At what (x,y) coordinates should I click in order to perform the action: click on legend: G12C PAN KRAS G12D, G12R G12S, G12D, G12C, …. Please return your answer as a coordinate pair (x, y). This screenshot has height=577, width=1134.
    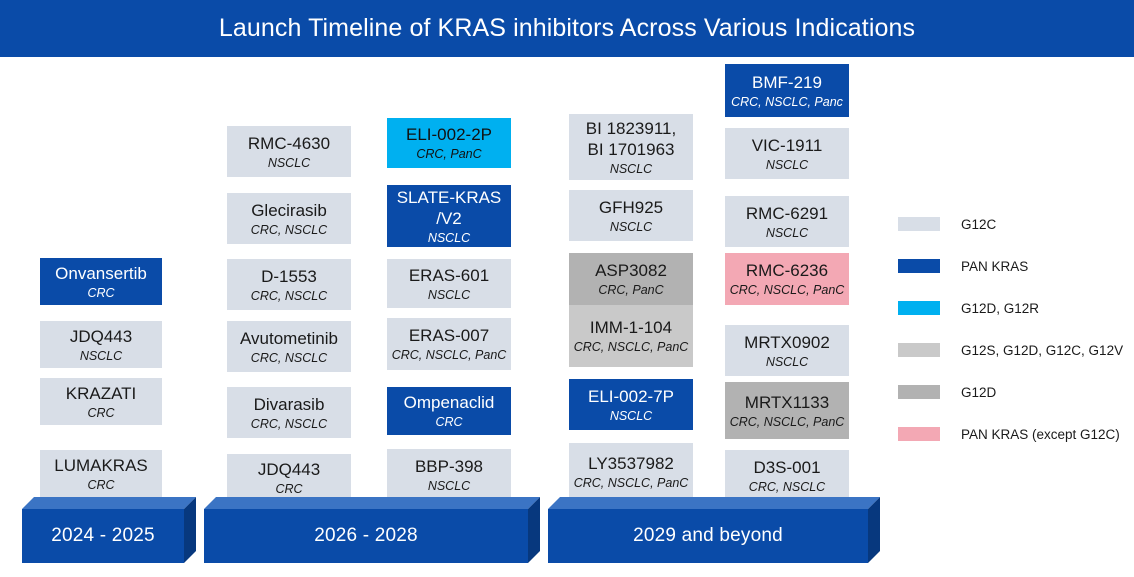
    Looking at the image, I should click on (1016, 329).